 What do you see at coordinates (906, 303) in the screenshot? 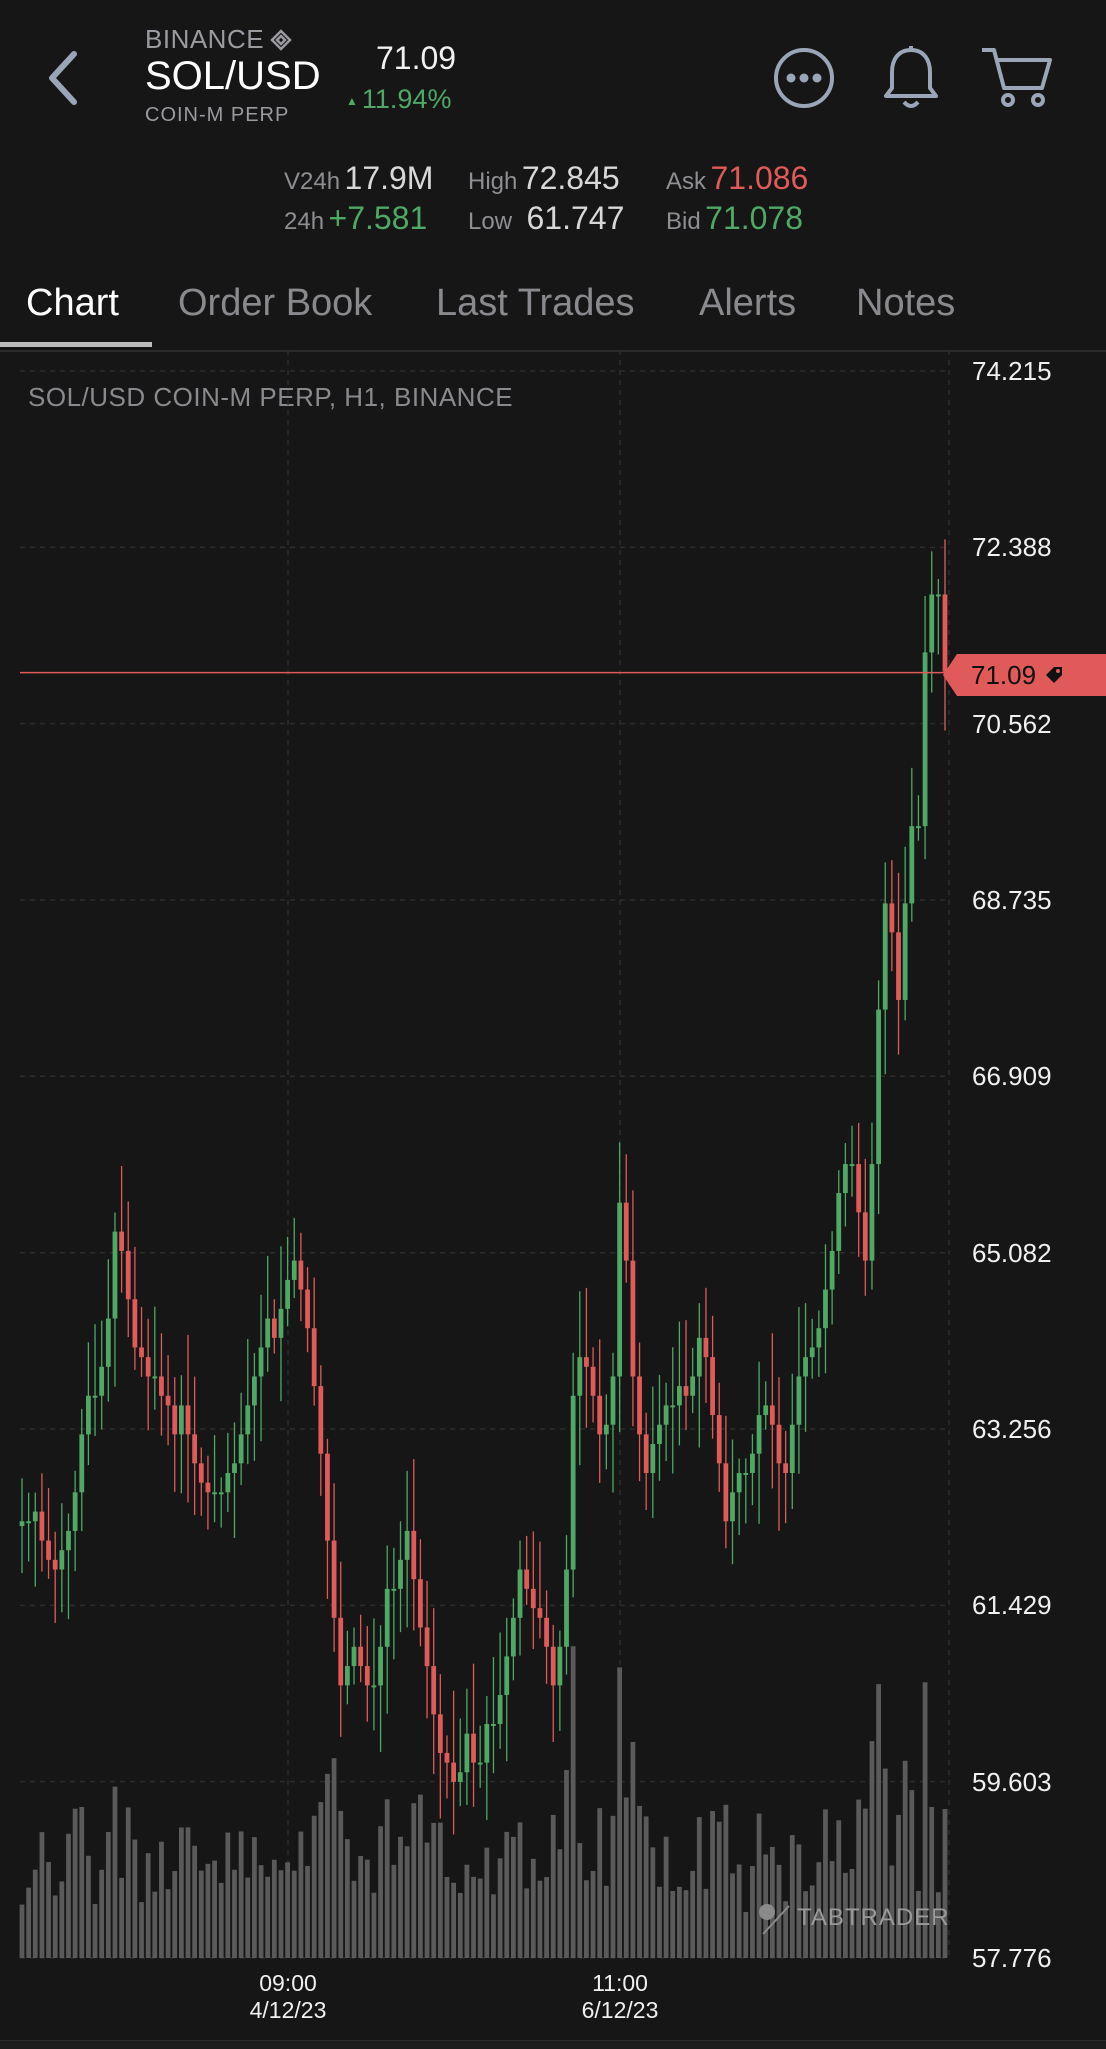
I see `tab-notes: Notes` at bounding box center [906, 303].